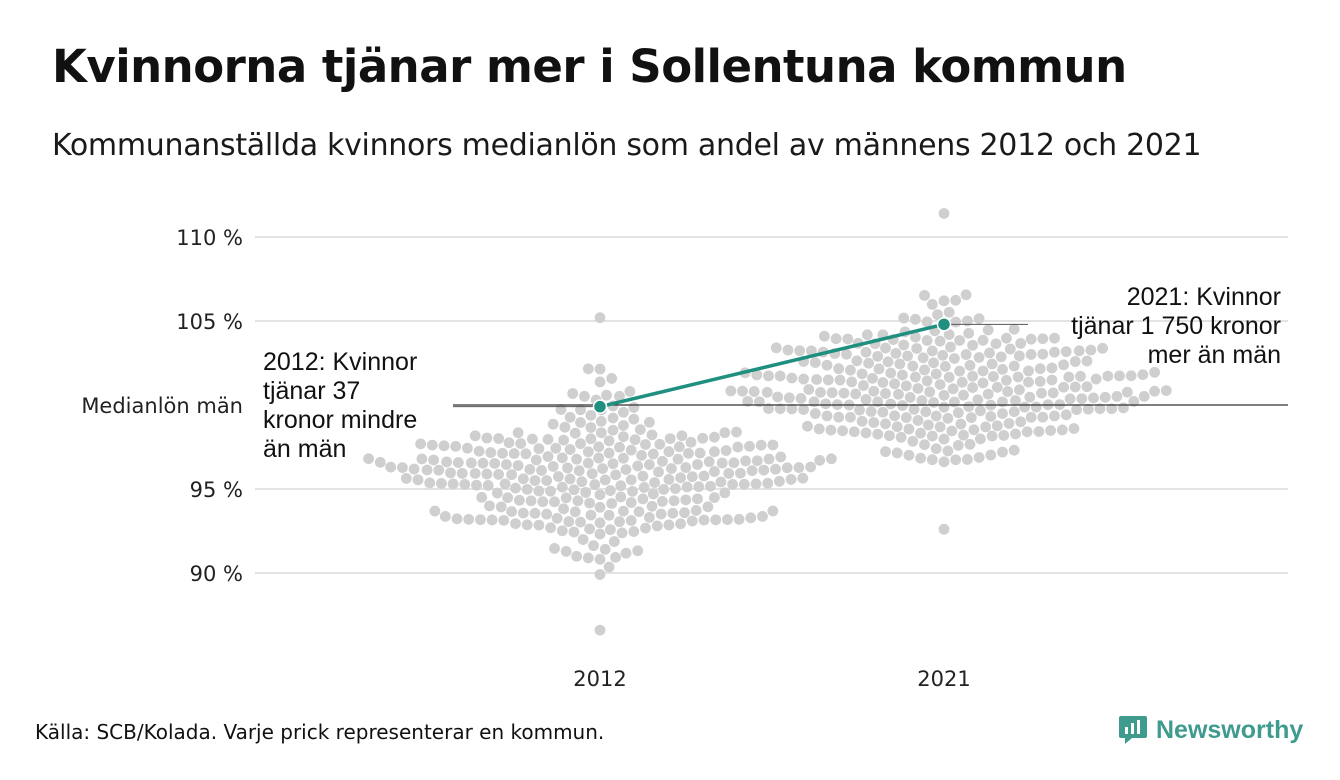 The width and height of the screenshot is (1340, 780). I want to click on y-tick-label: 105 %, so click(209, 322).